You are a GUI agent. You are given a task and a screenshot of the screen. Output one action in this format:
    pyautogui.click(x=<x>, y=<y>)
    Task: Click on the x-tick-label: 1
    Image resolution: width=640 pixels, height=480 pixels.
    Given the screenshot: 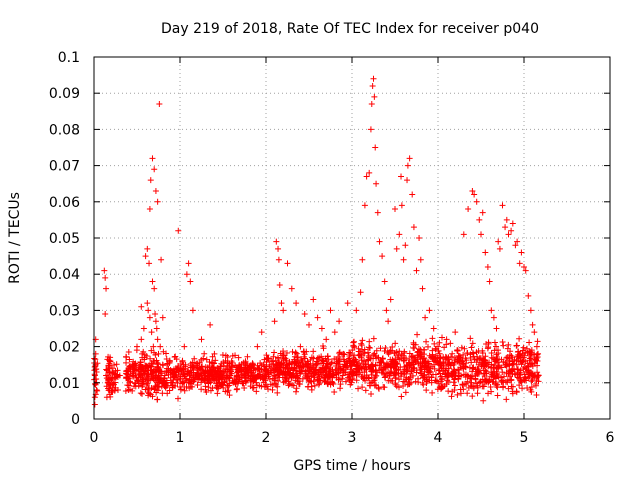 What is the action you would take?
    pyautogui.click(x=180, y=438)
    